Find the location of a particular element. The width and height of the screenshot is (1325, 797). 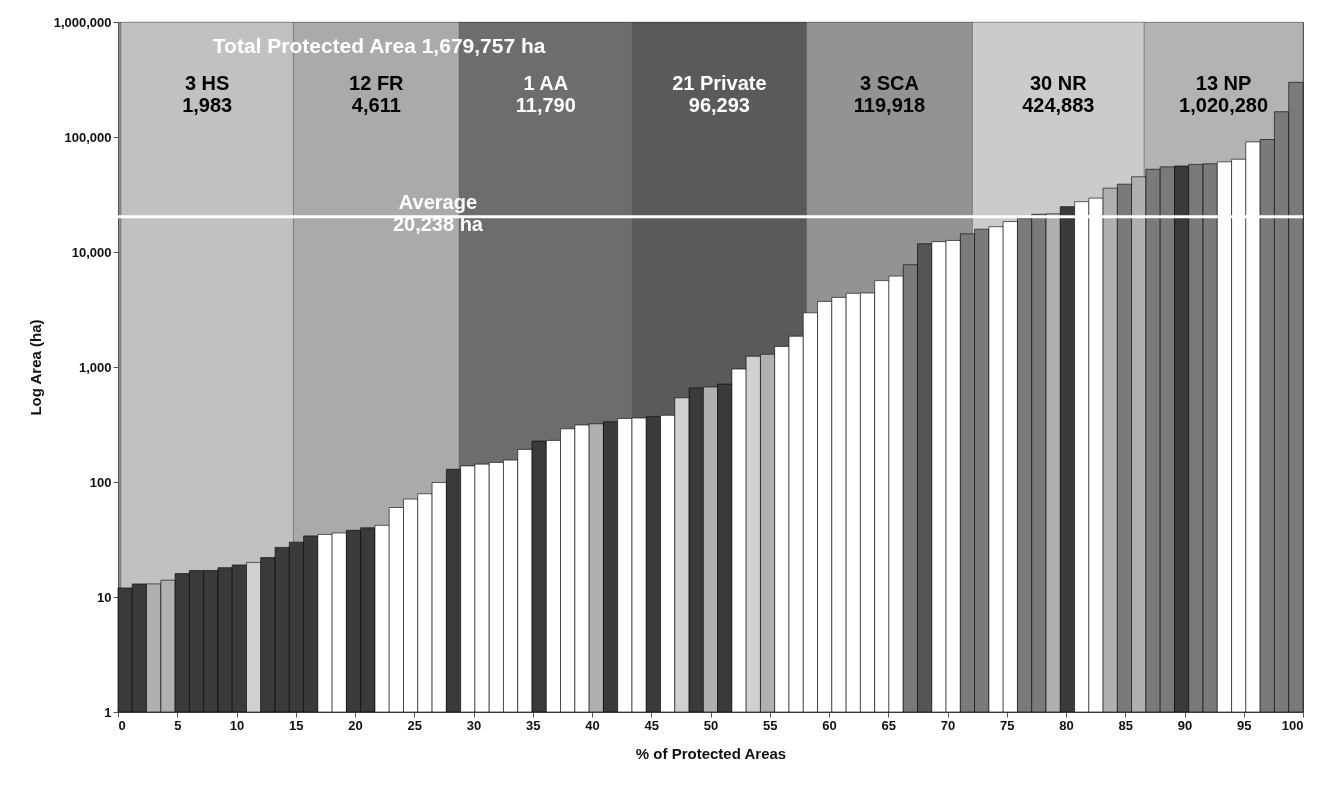

x-tick-label: 65 is located at coordinates (888, 725).